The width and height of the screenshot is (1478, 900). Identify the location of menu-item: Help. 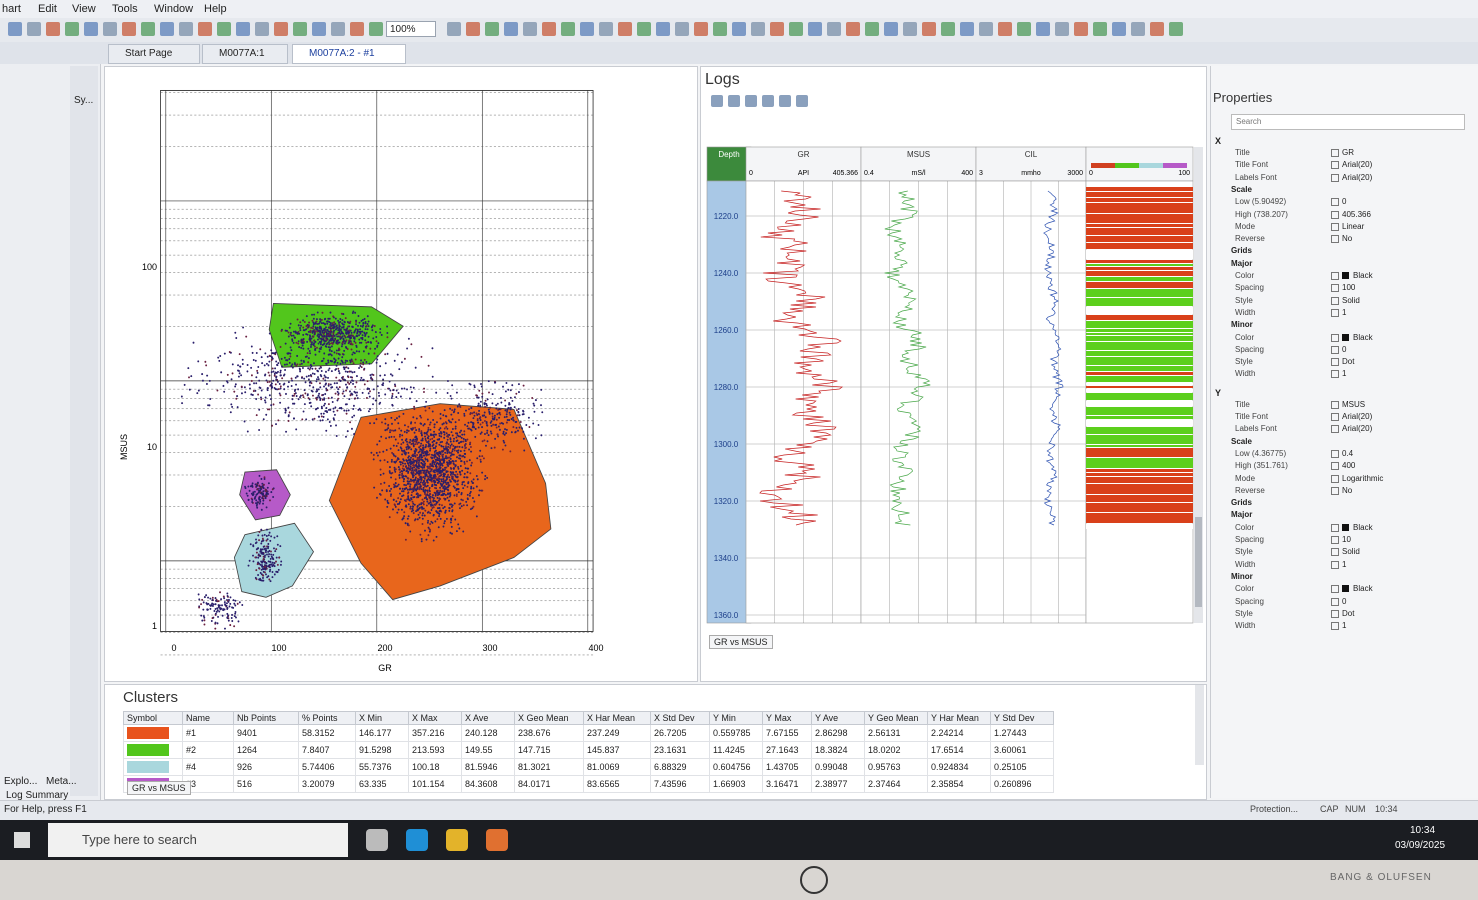
(215, 9).